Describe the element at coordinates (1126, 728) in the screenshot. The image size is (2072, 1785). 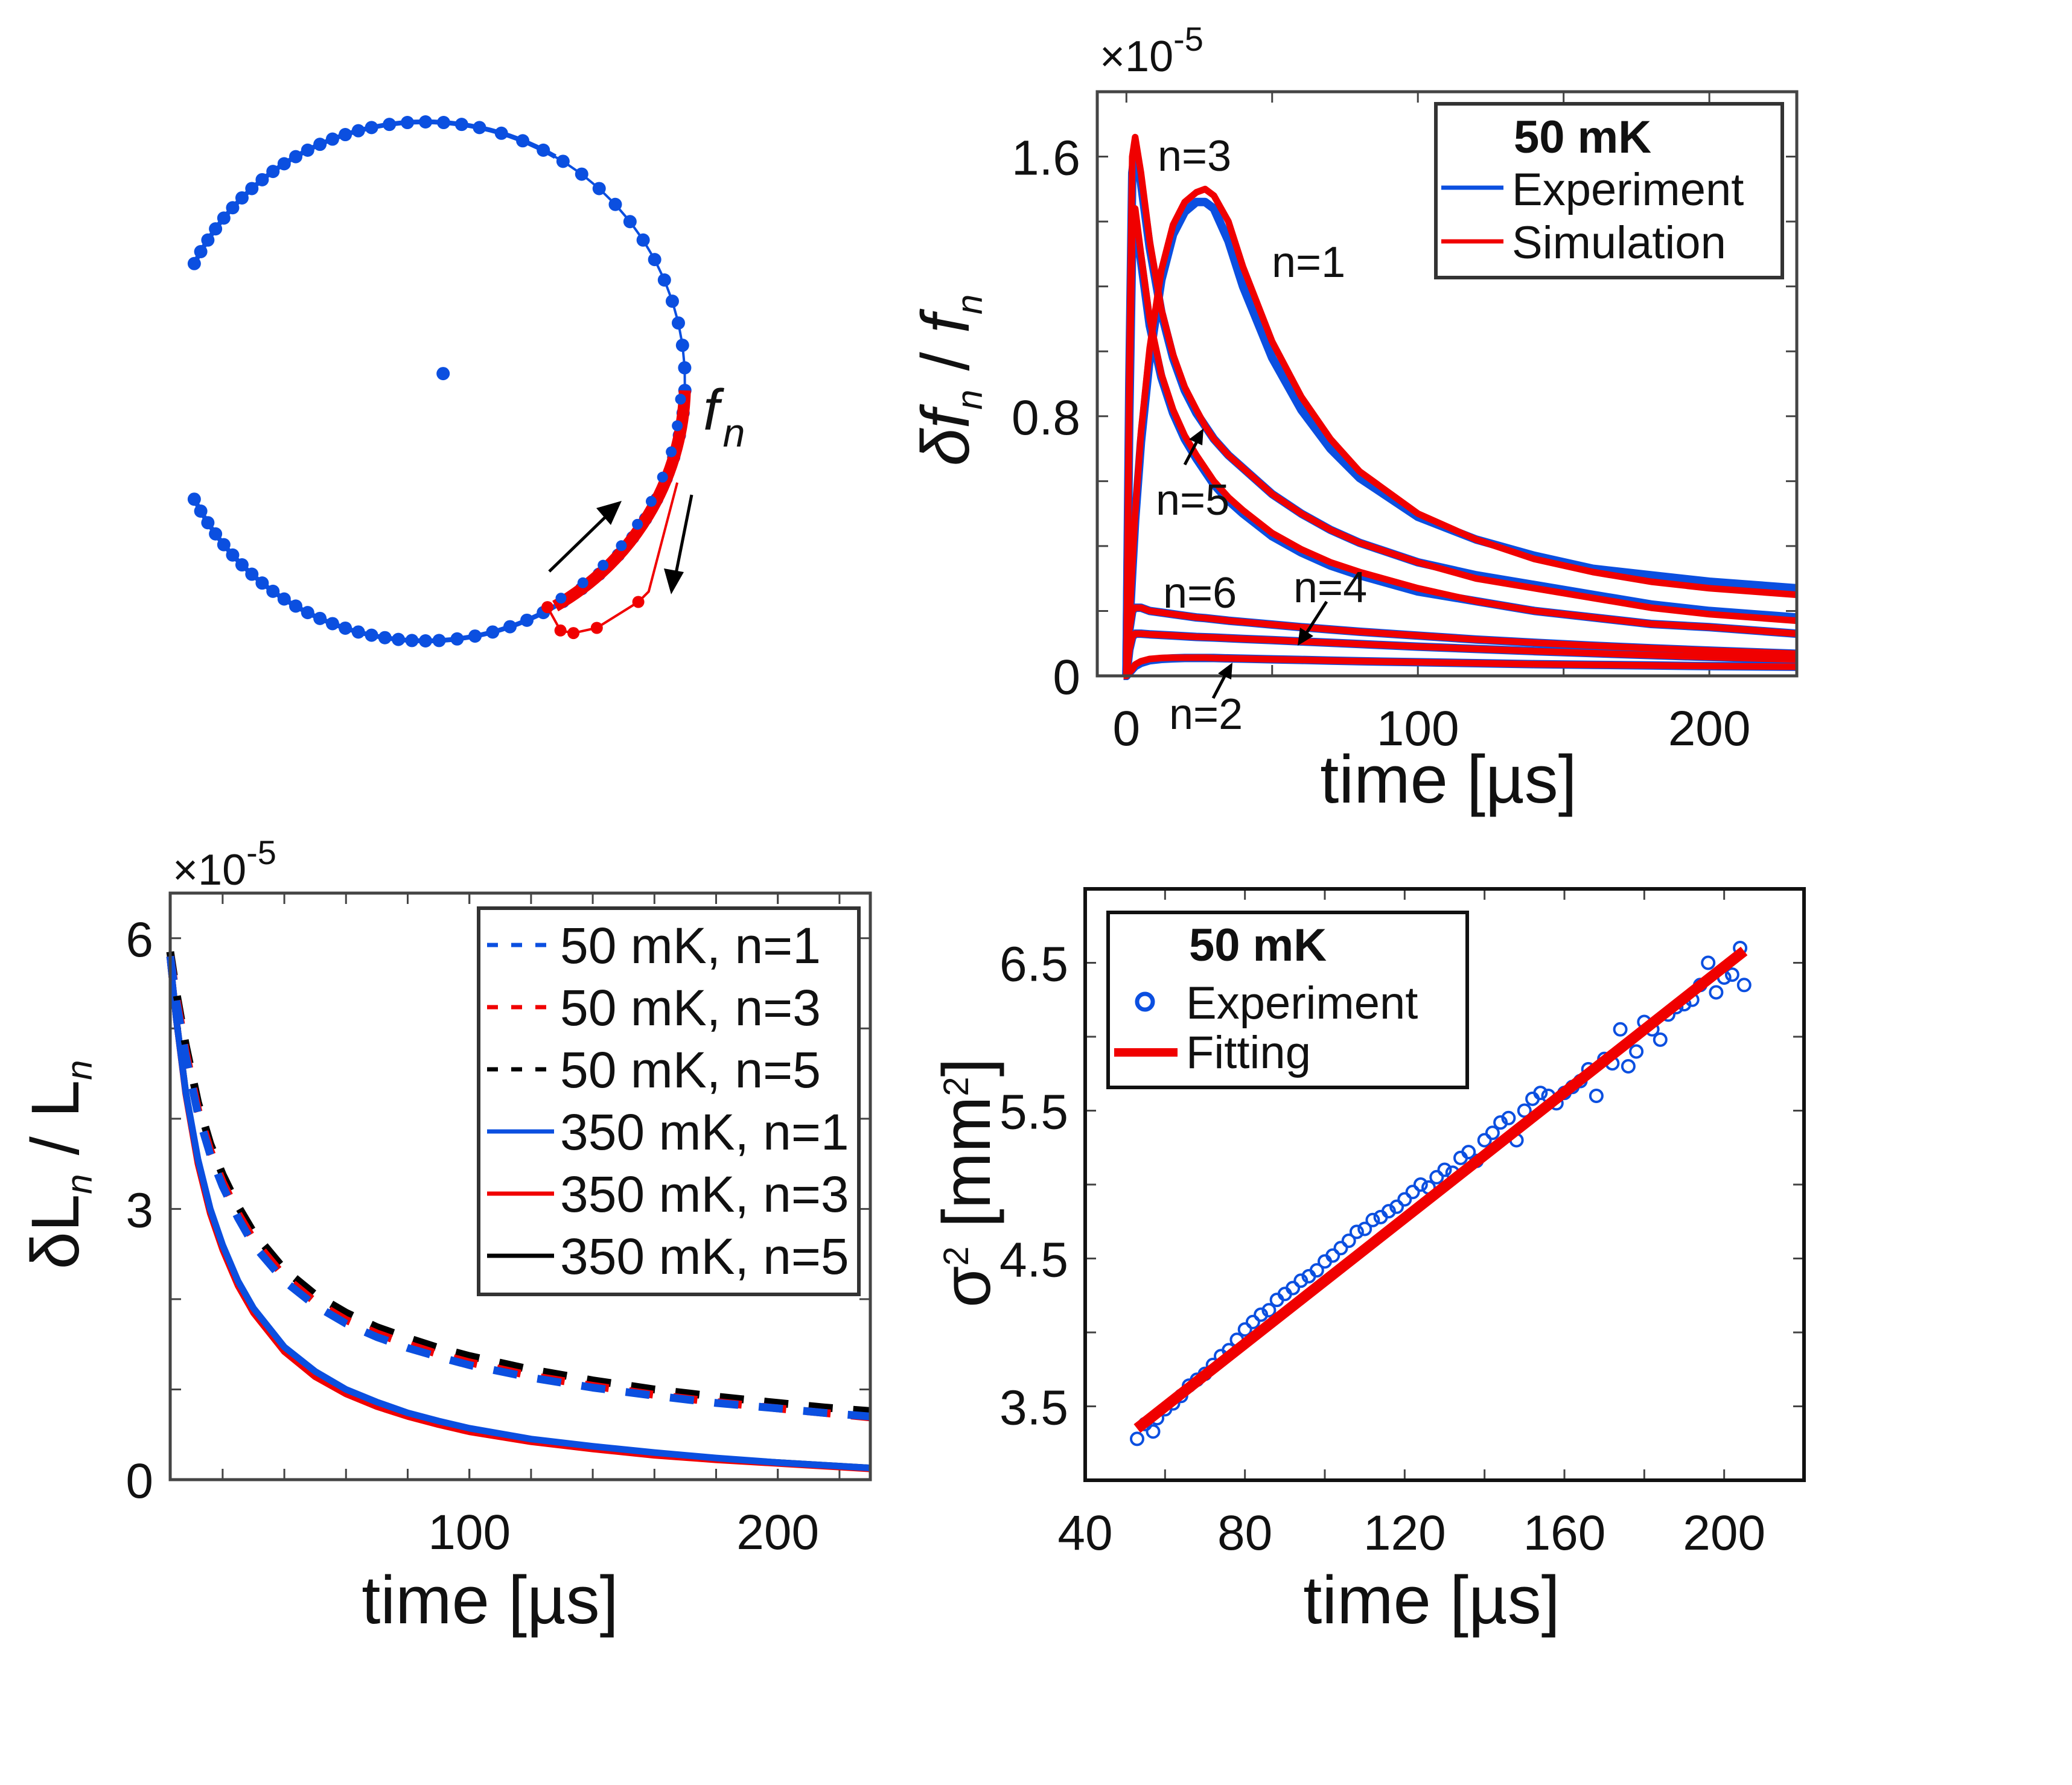
I see `x-tick-label: 0` at that location.